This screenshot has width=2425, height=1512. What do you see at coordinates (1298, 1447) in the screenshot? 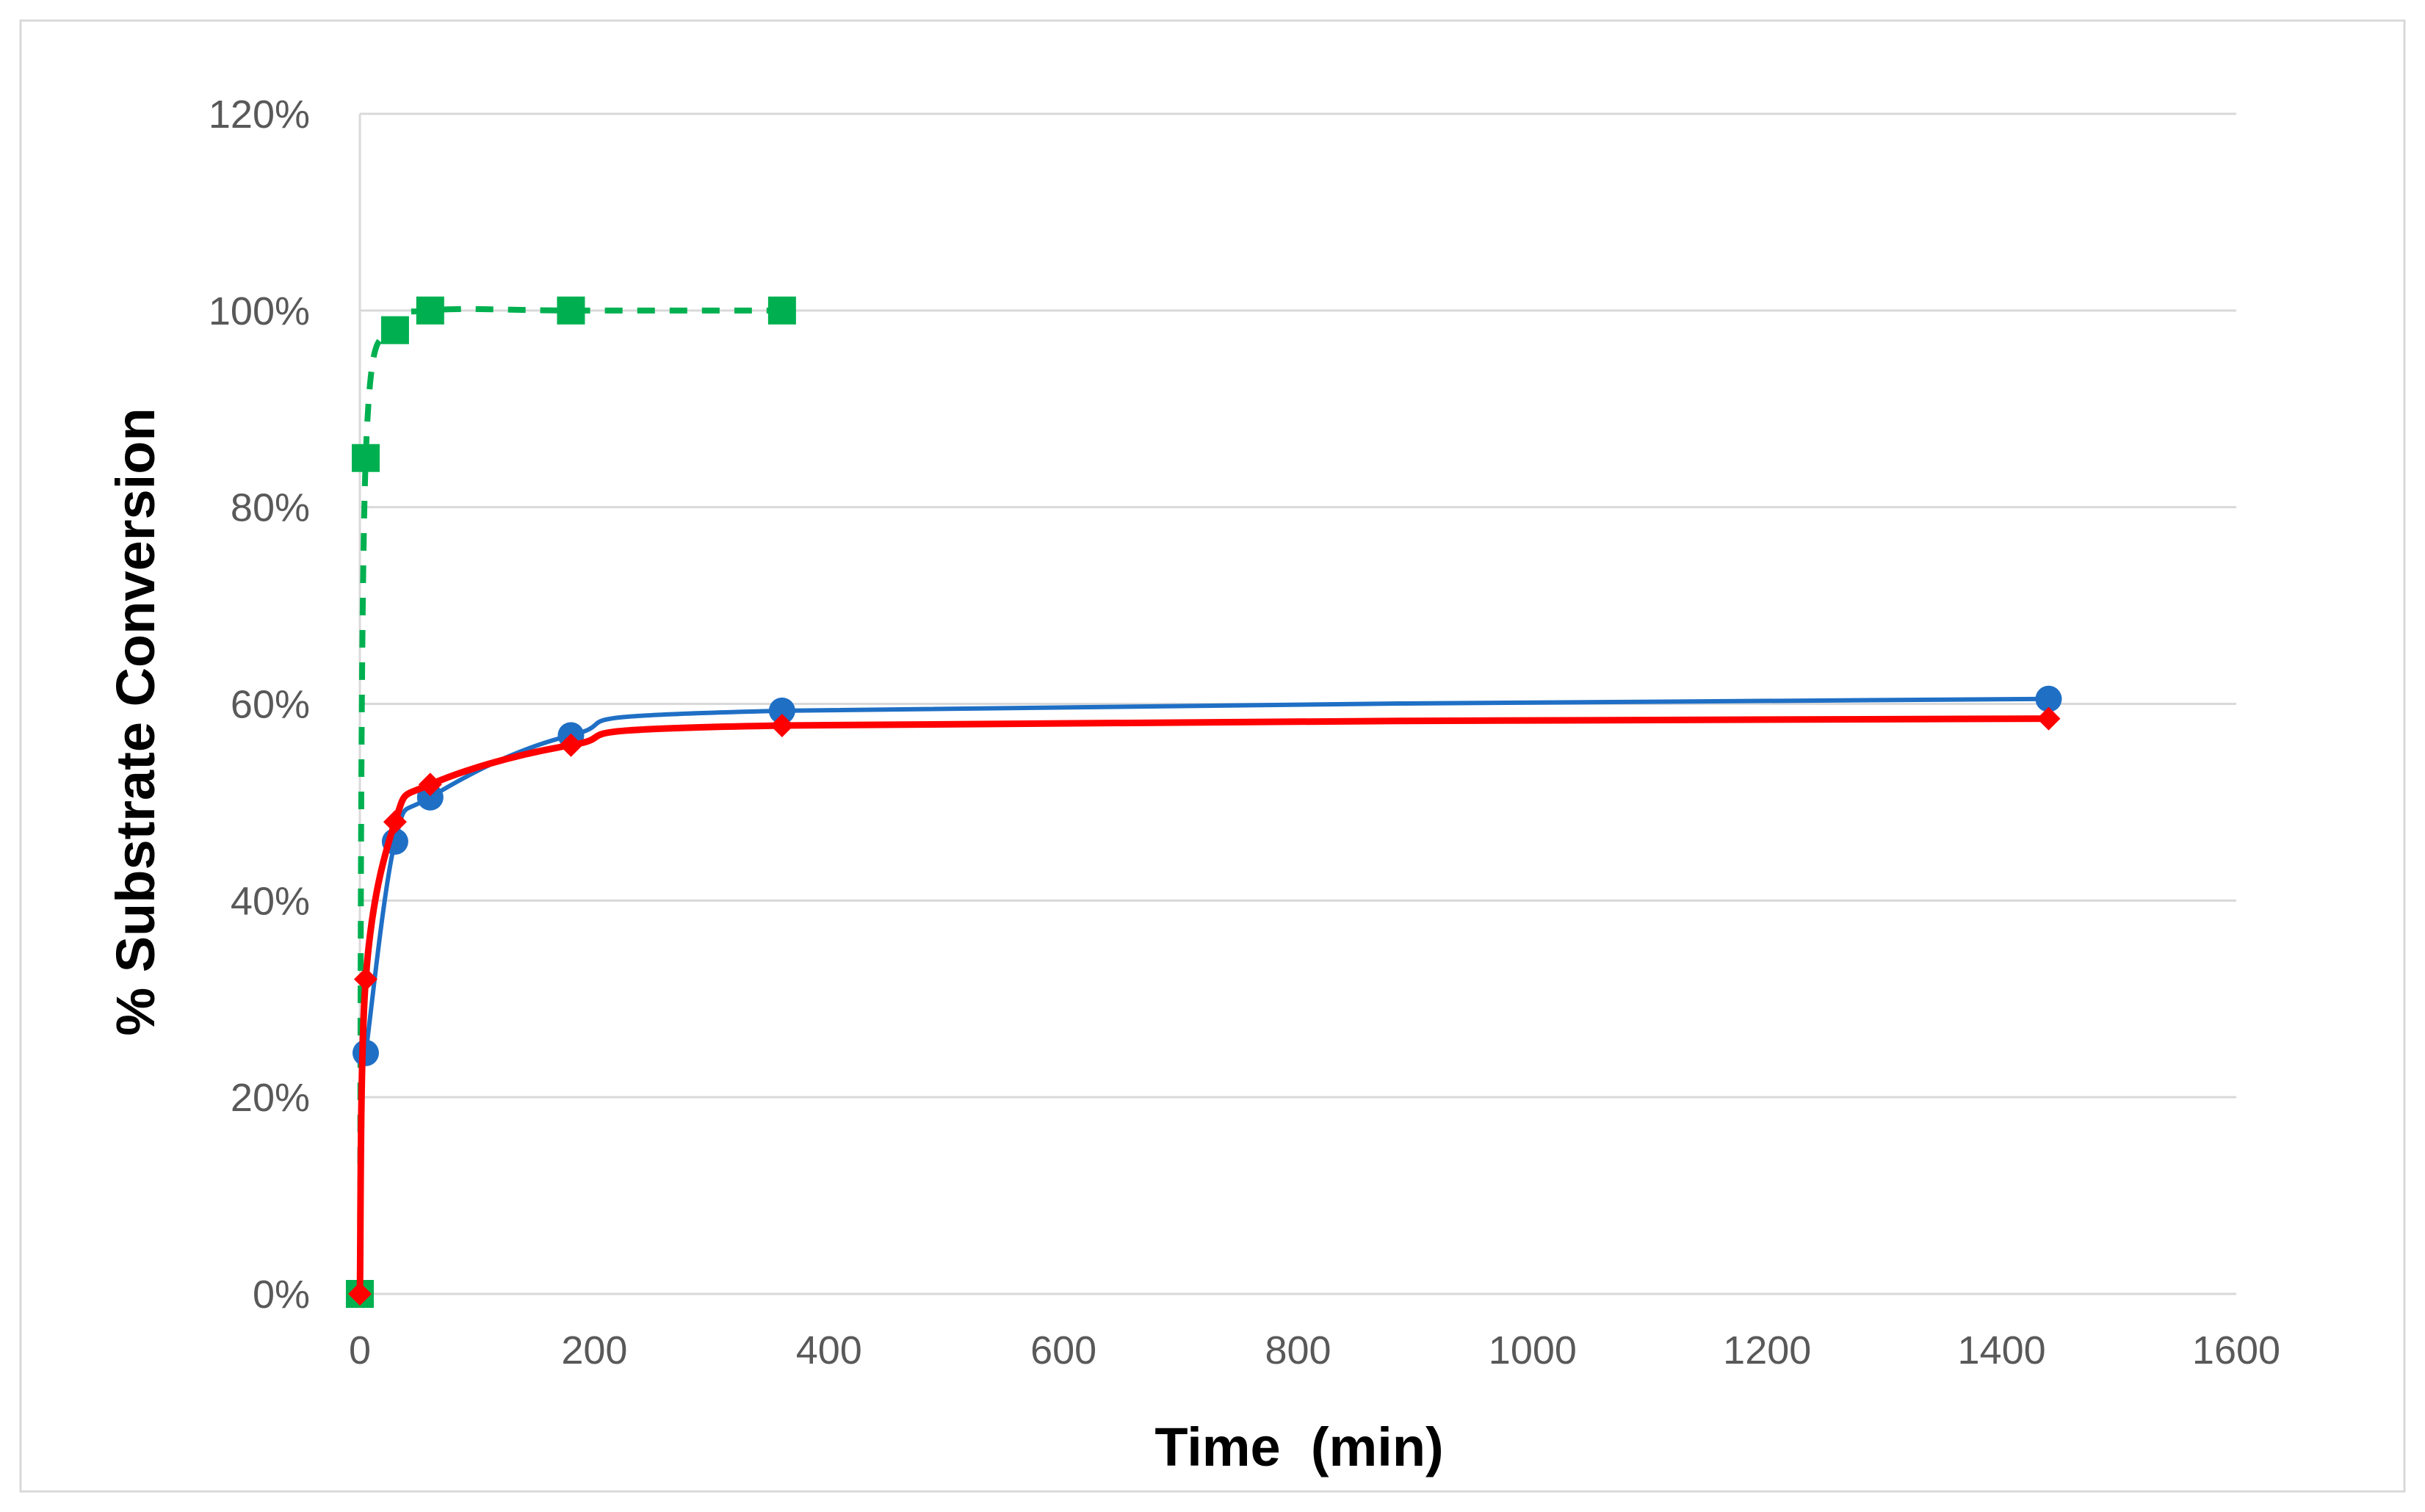
I see `x-axis-title: Time (min)` at bounding box center [1298, 1447].